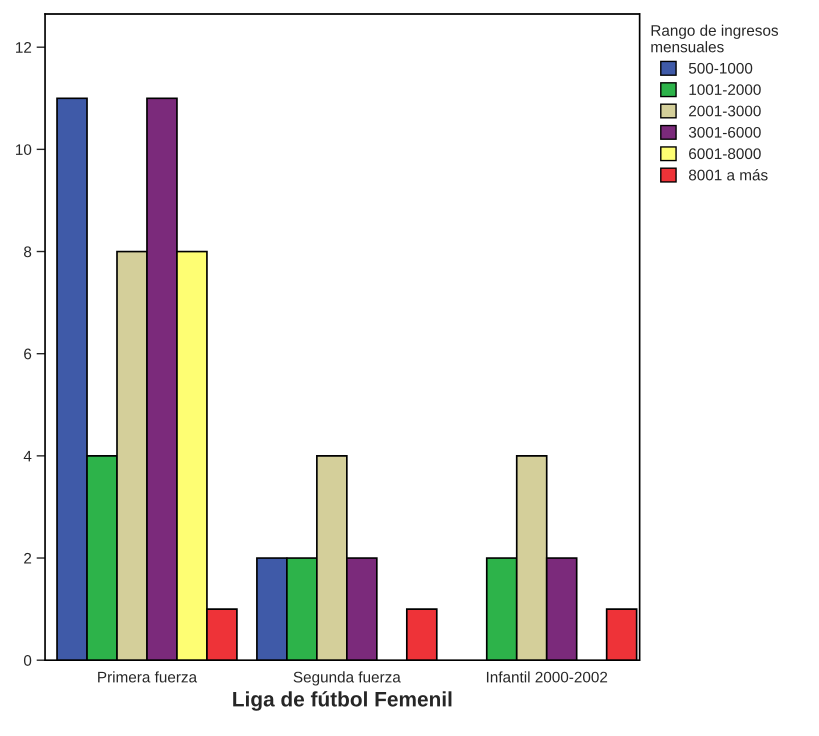 The image size is (819, 736). I want to click on legend-label: 2001-3000, so click(725, 111).